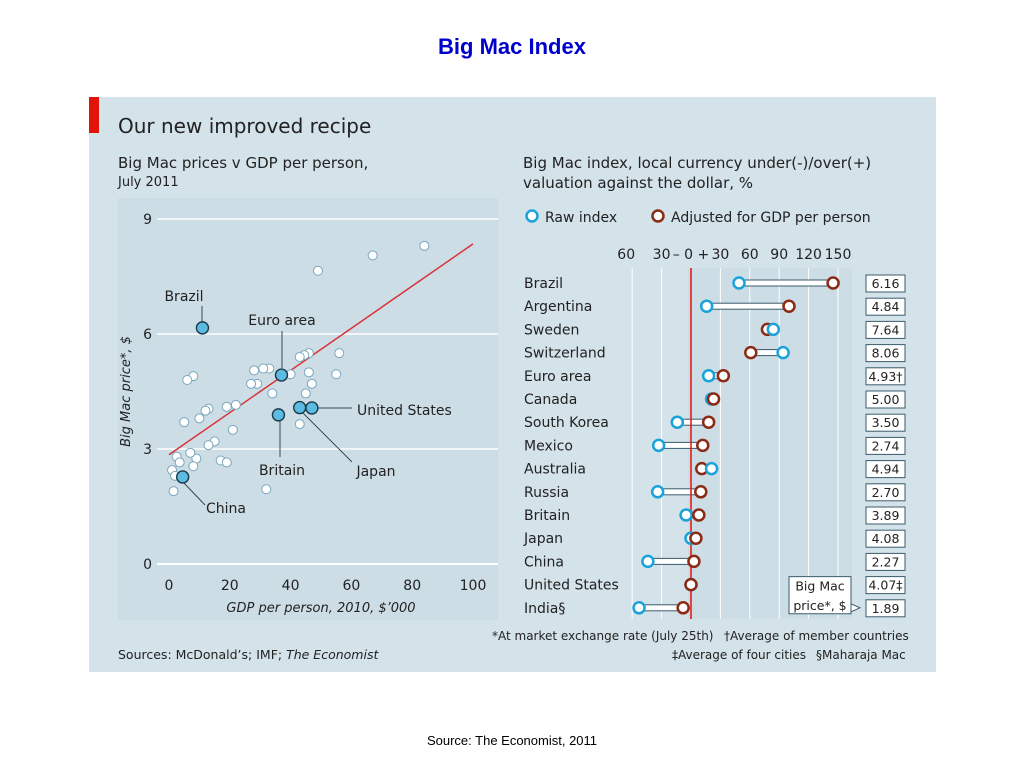 The image size is (1024, 768). What do you see at coordinates (544, 562) in the screenshot?
I see `country-label: China` at bounding box center [544, 562].